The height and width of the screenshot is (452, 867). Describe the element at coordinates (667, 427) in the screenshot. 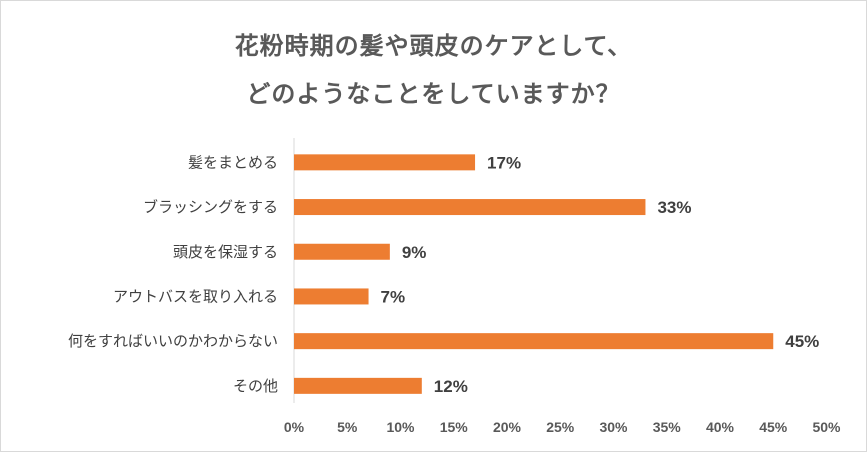

I see `x-tick-label: 35%` at that location.